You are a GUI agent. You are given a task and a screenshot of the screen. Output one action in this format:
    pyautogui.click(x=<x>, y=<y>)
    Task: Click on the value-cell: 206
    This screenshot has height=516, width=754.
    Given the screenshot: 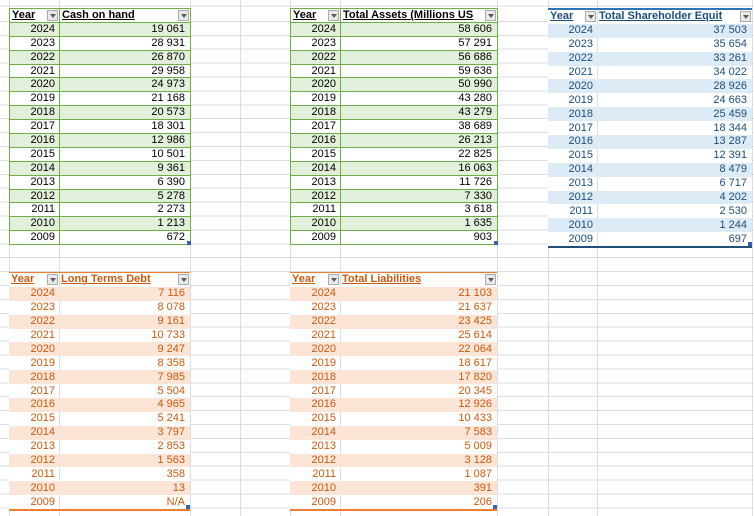 What is the action you would take?
    pyautogui.click(x=482, y=501)
    